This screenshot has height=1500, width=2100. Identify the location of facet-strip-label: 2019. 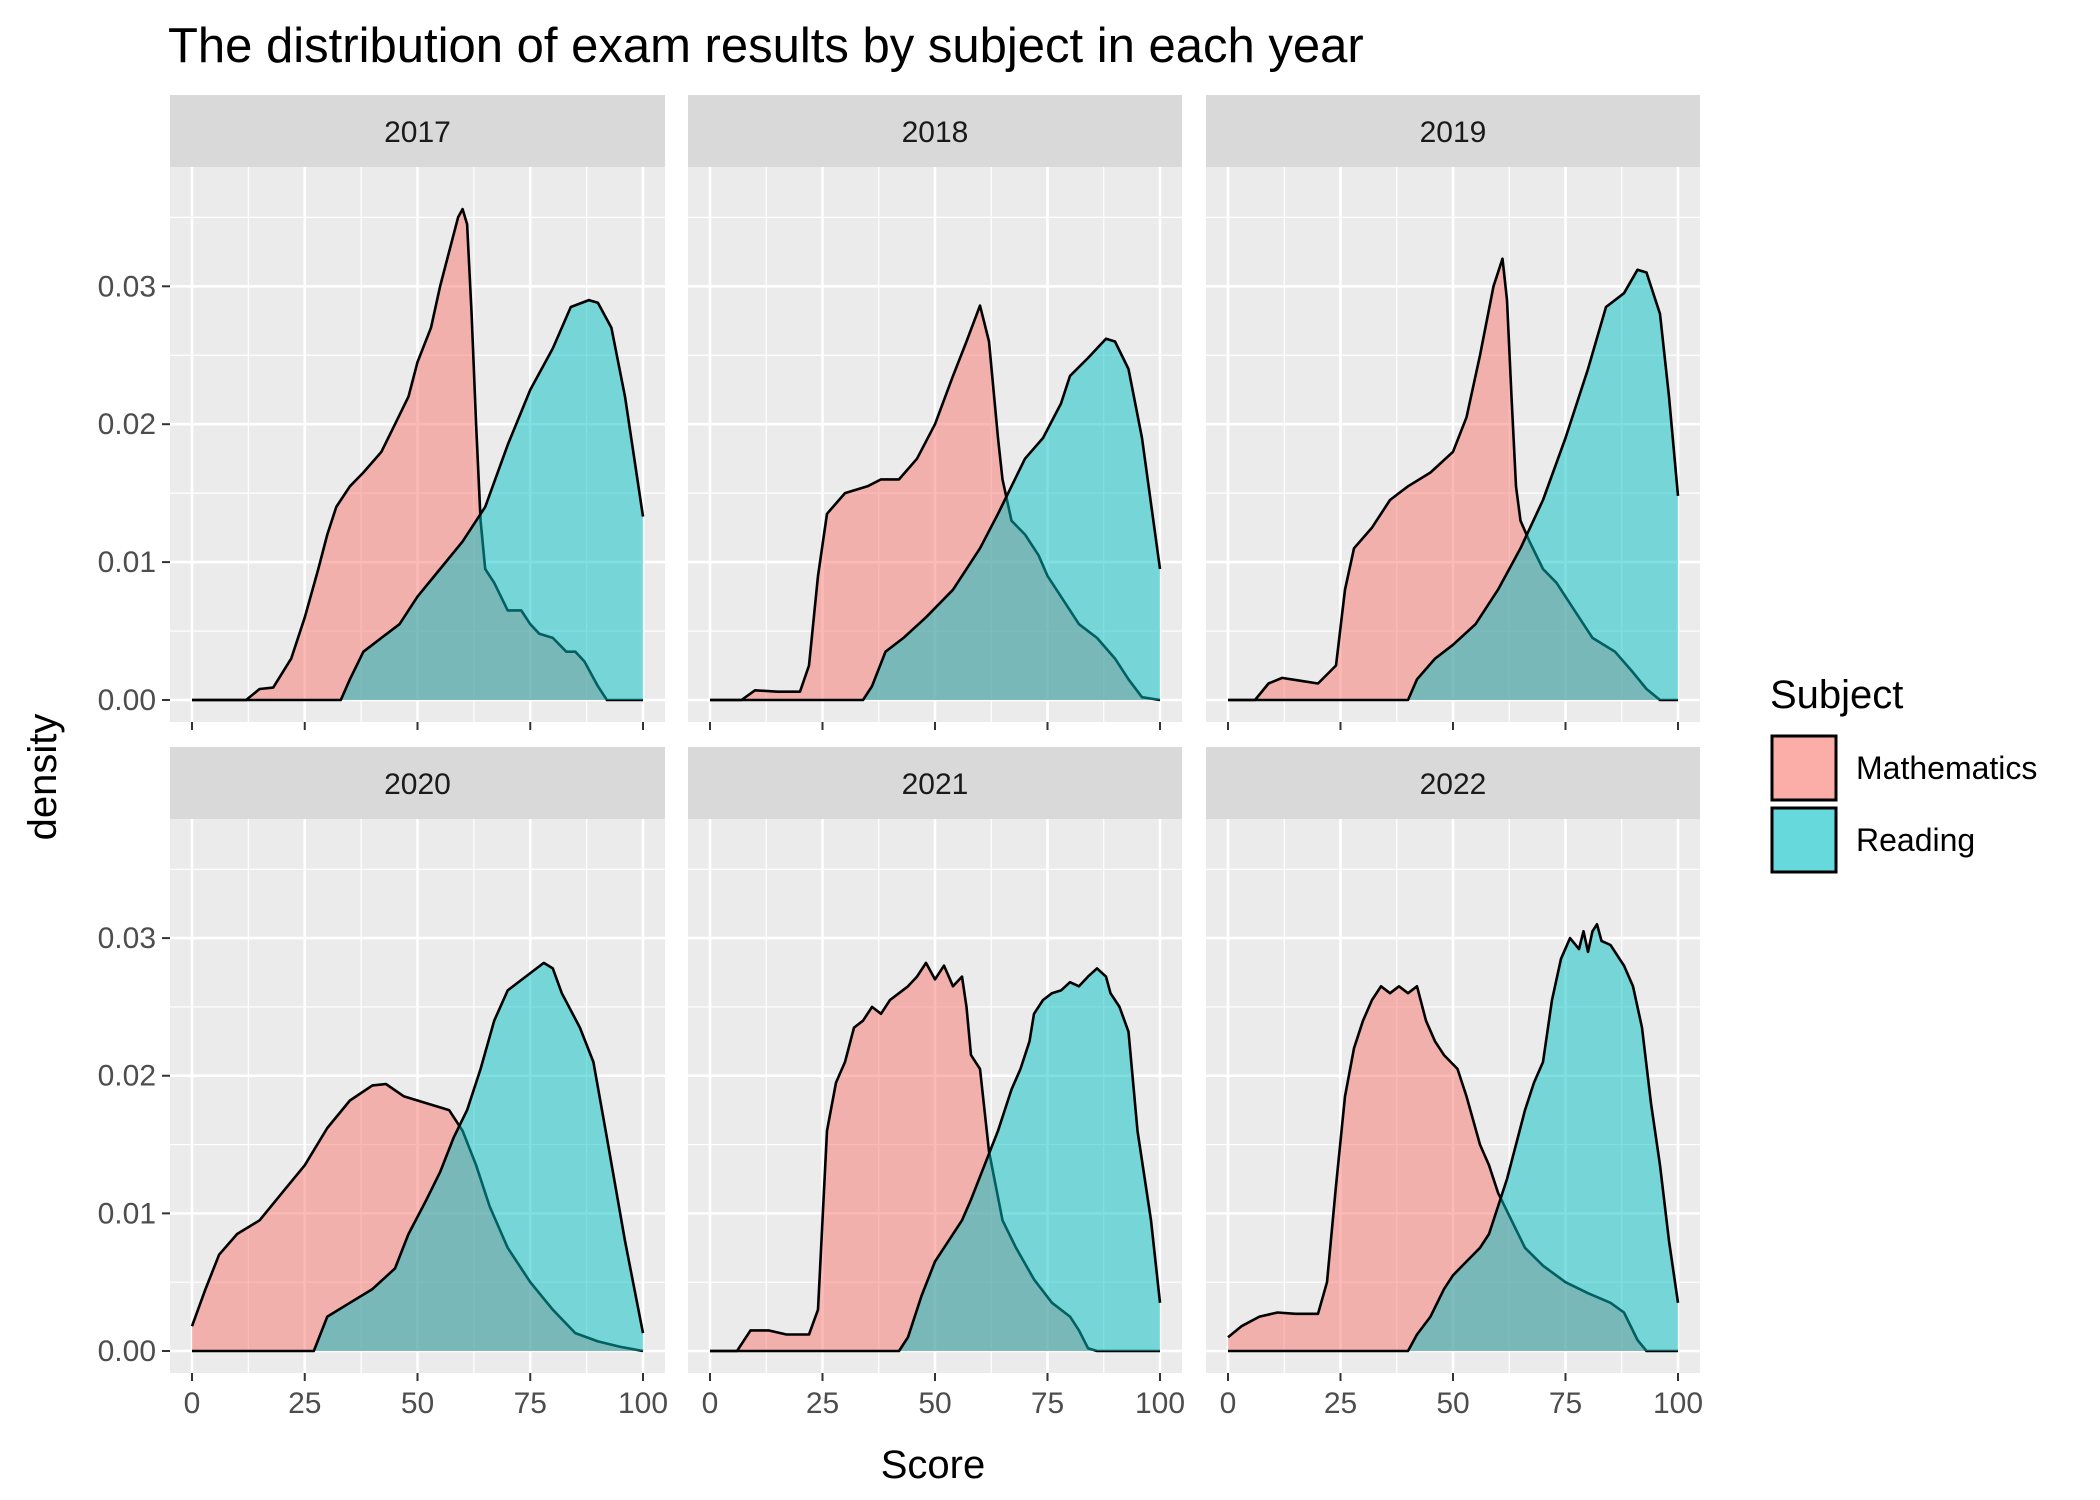
(1453, 132).